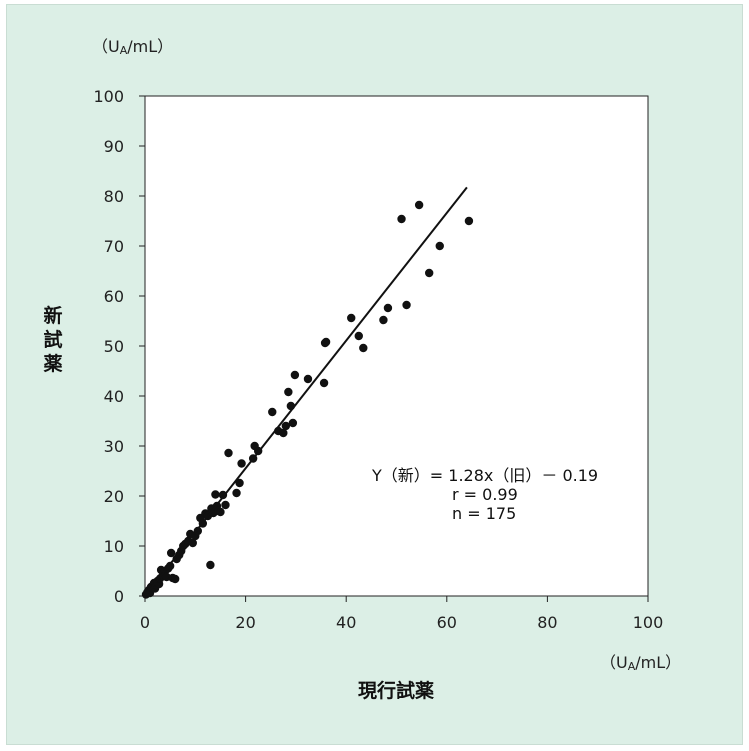 The height and width of the screenshot is (751, 749). What do you see at coordinates (119, 596) in the screenshot?
I see `y-tick-label: 0` at bounding box center [119, 596].